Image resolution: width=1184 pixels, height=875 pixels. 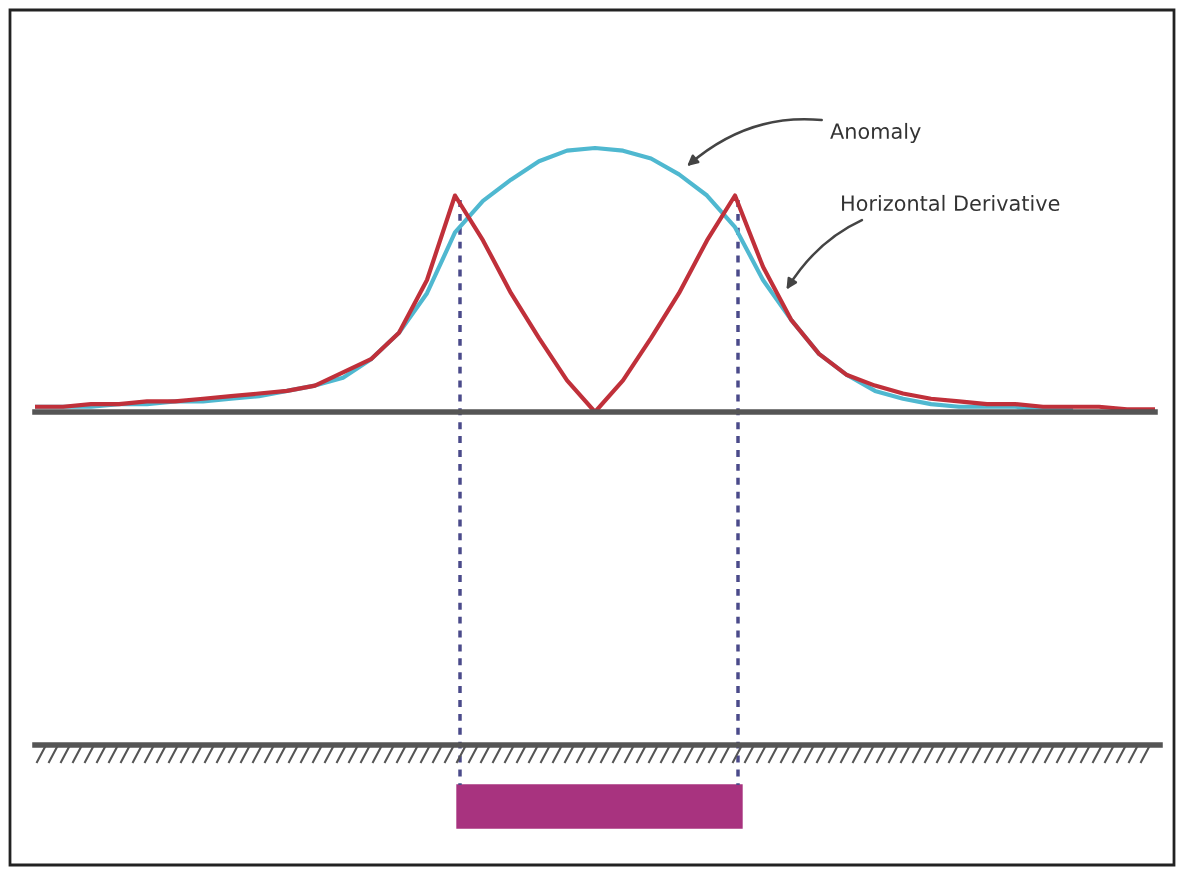 What do you see at coordinates (875, 133) in the screenshot?
I see `text: Anomaly` at bounding box center [875, 133].